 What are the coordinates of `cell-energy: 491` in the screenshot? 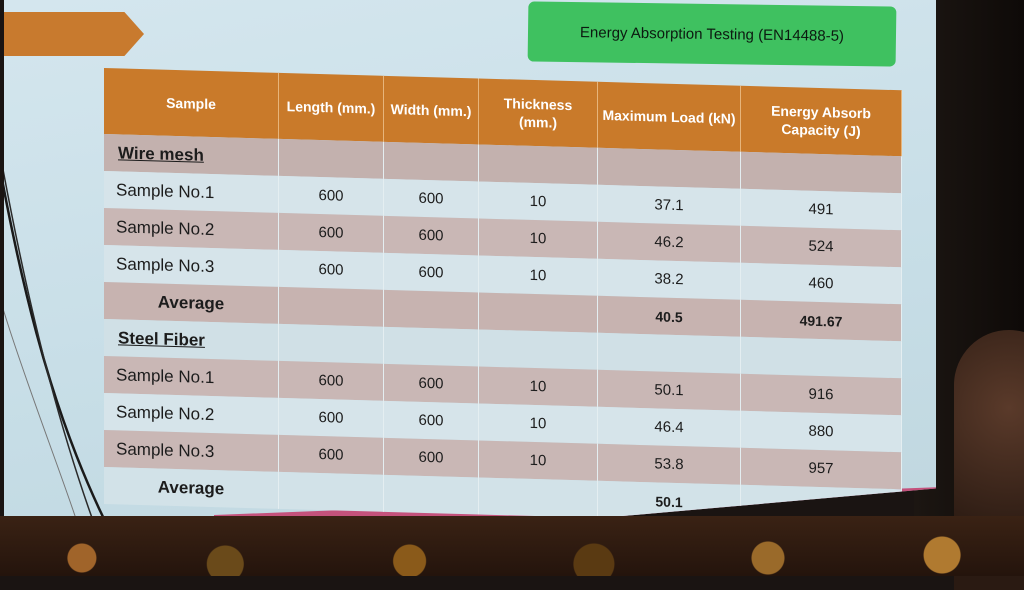 It's located at (821, 209).